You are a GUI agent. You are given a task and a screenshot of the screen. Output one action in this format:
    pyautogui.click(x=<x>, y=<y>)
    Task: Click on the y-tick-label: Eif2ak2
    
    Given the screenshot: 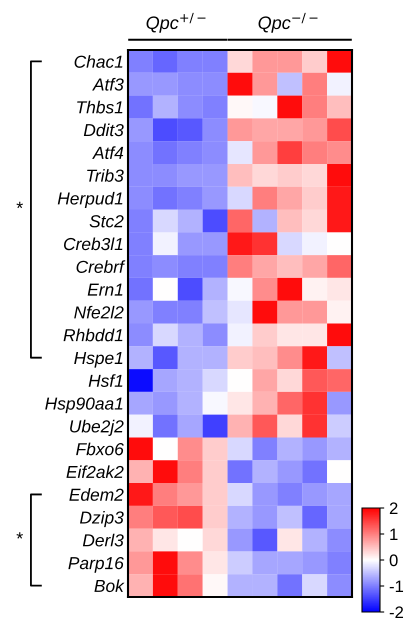 What is the action you would take?
    pyautogui.click(x=95, y=471)
    